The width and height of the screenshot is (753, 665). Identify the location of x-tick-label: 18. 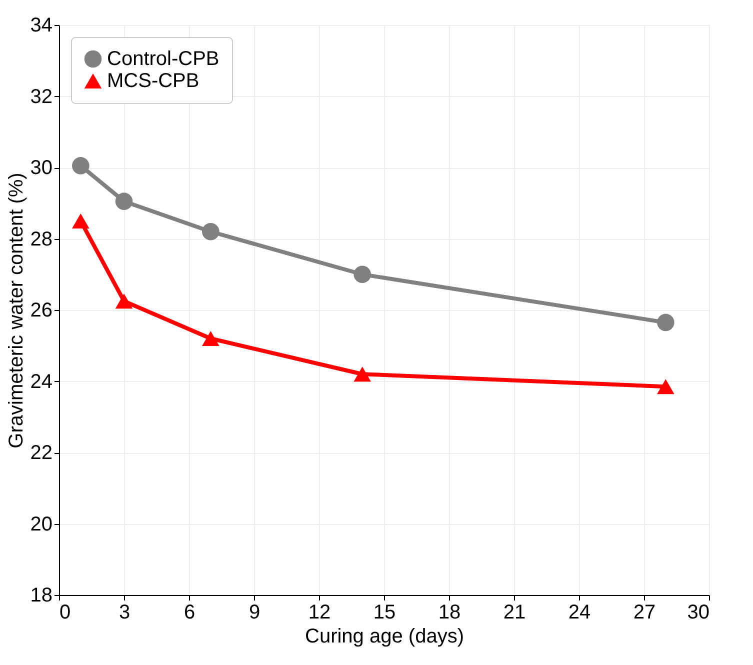
(449, 613).